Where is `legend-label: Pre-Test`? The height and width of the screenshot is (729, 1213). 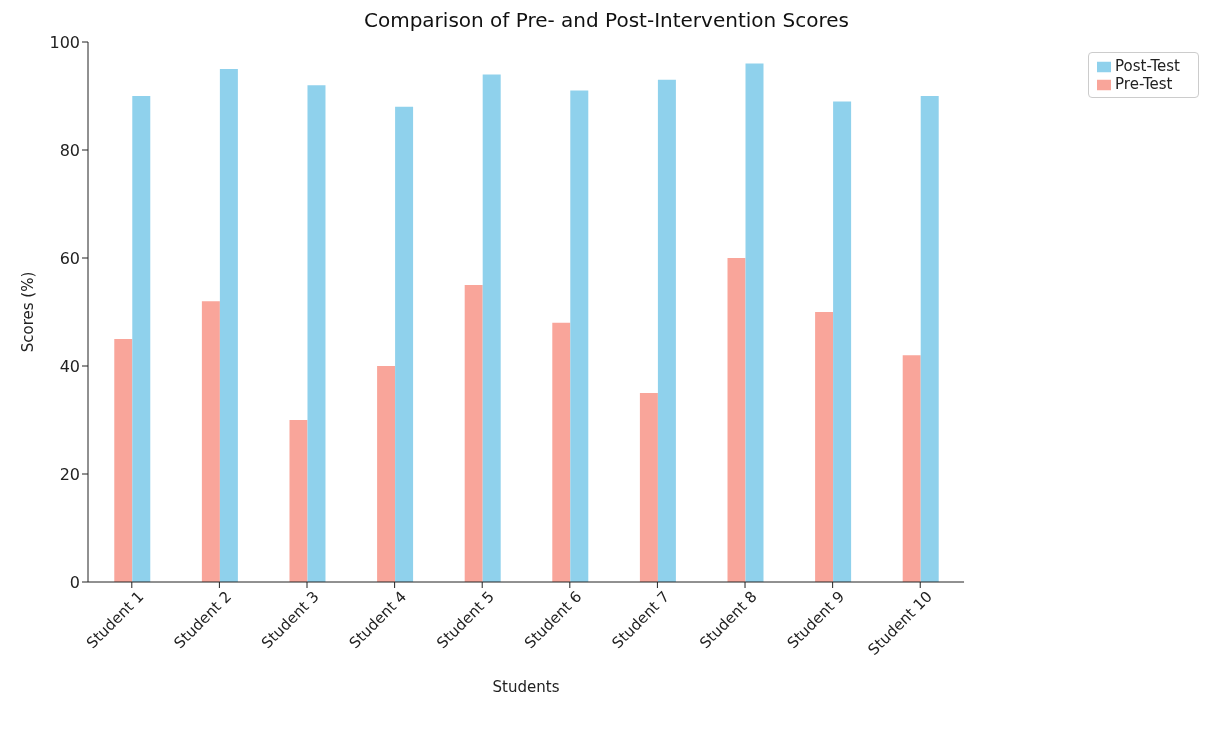
legend-label: Pre-Test is located at coordinates (1144, 84).